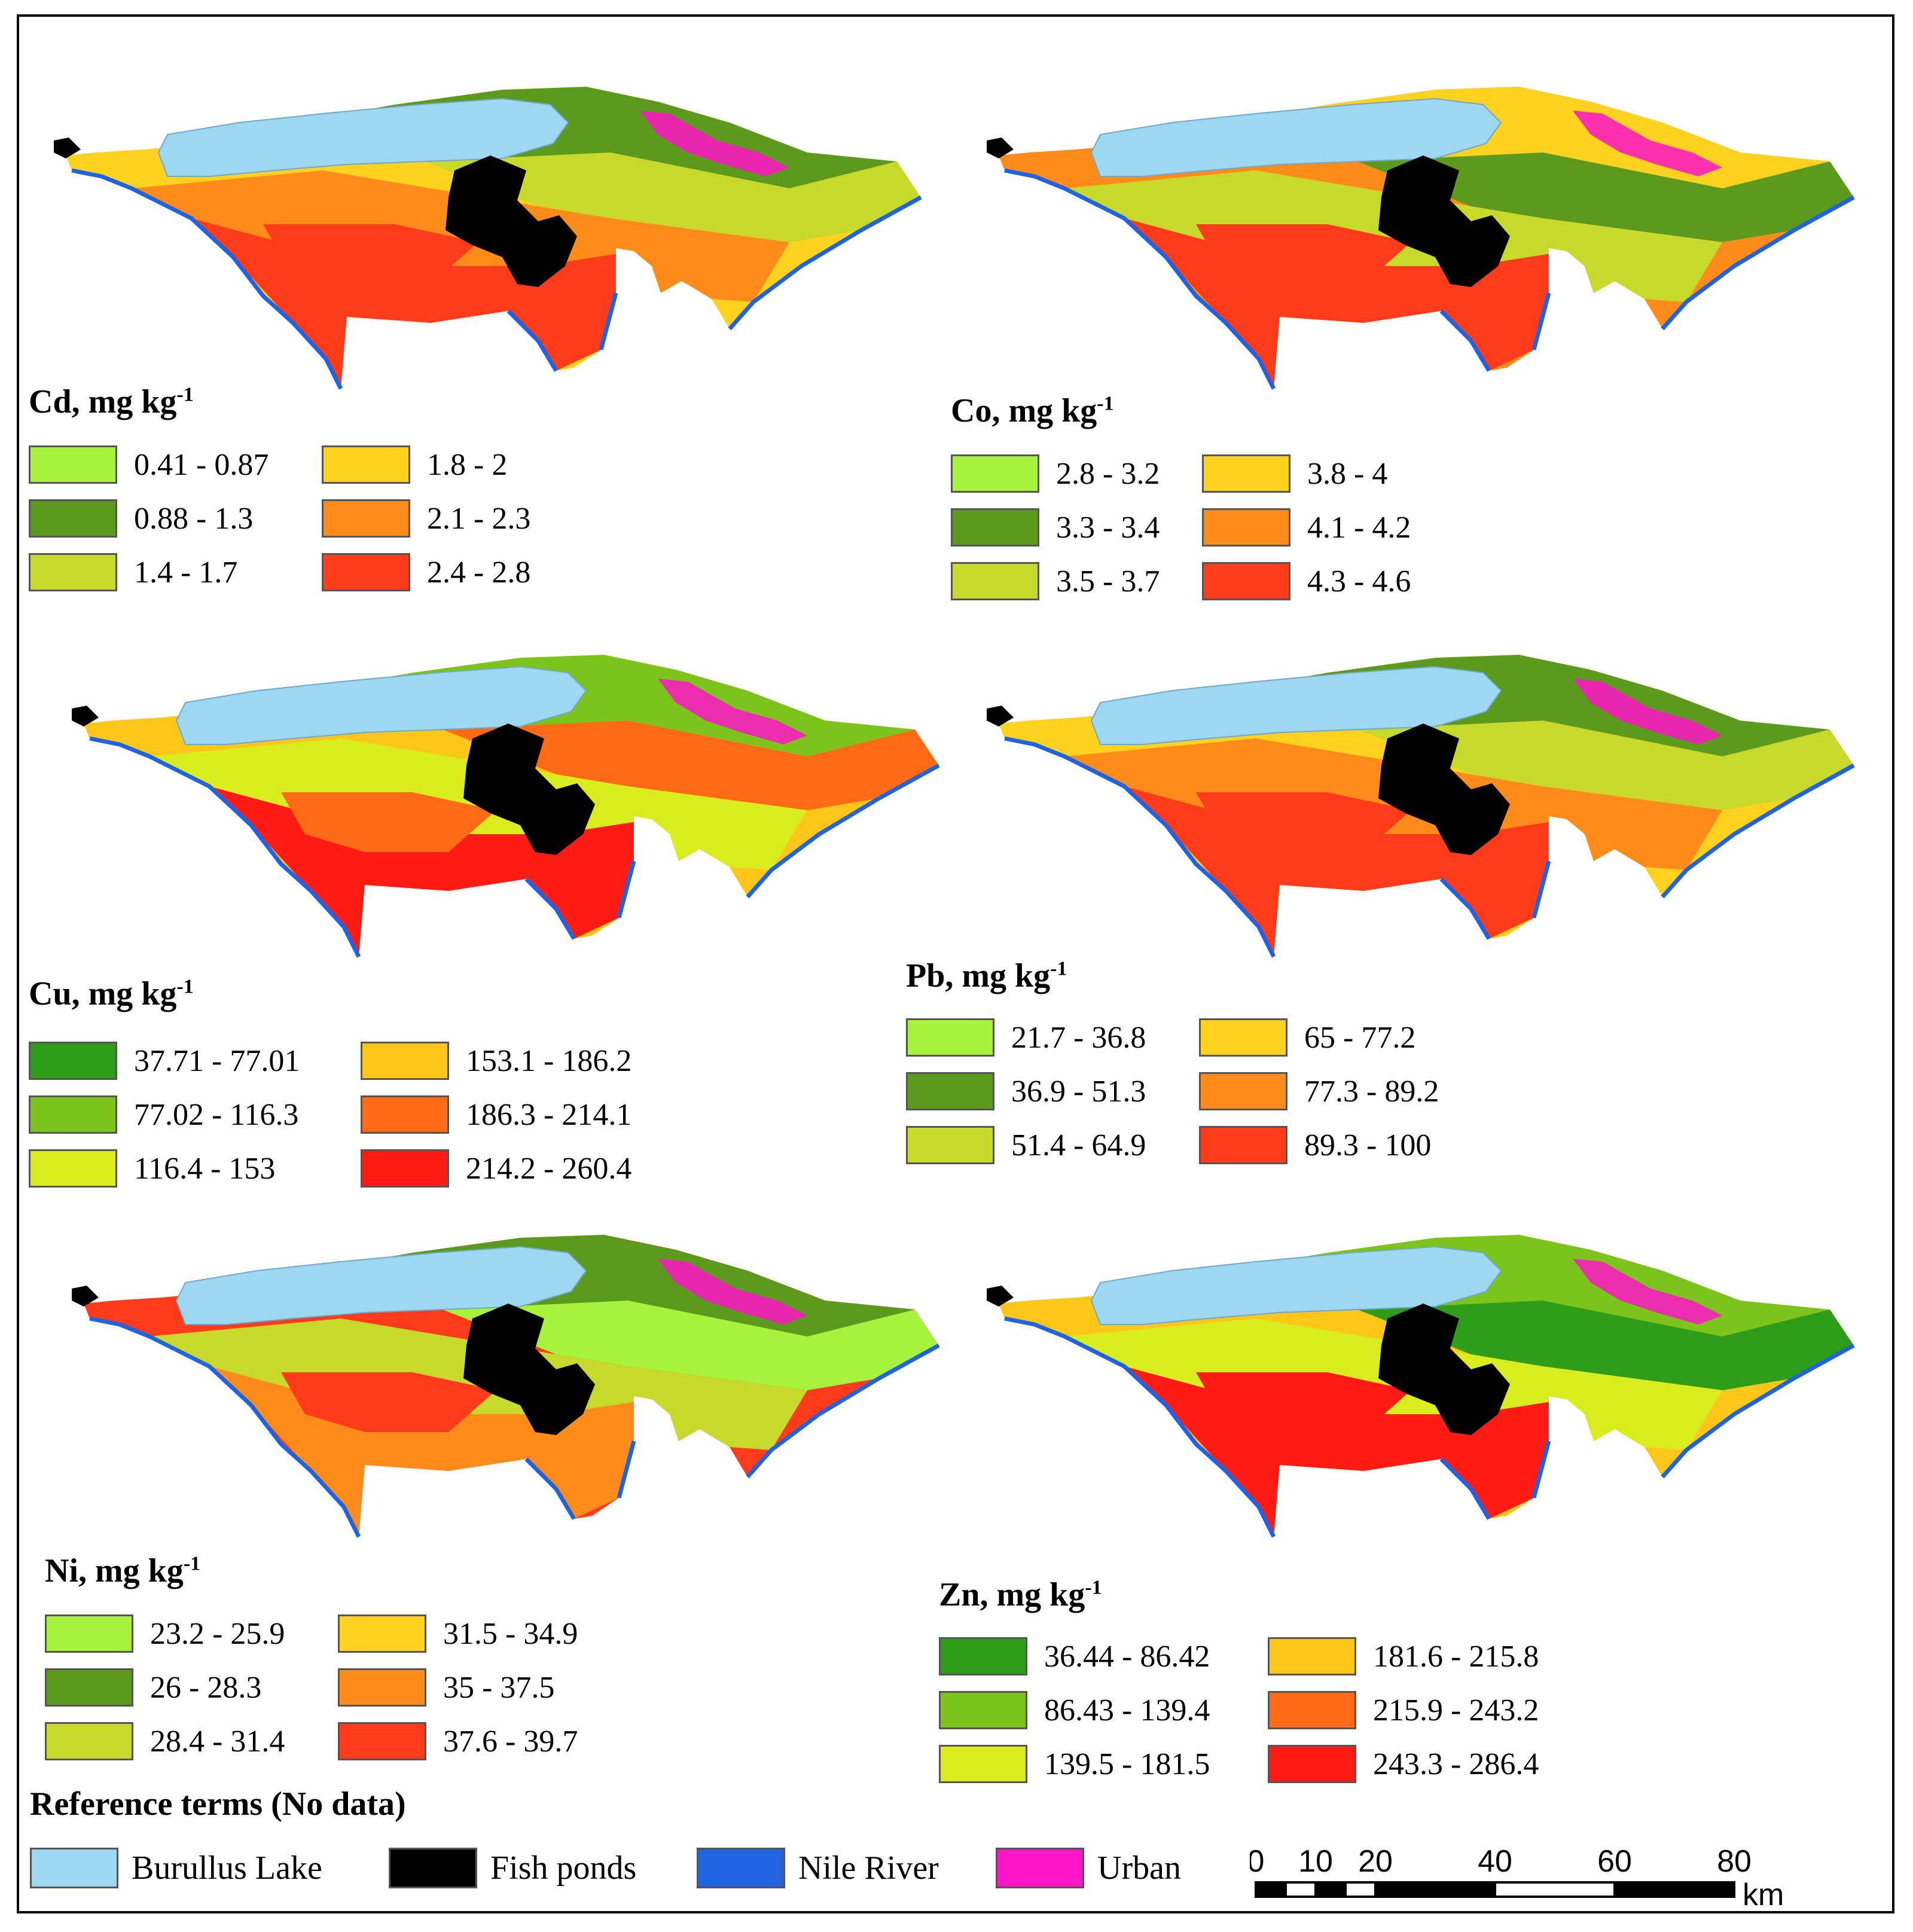 The height and width of the screenshot is (1932, 1913). What do you see at coordinates (176, 1868) in the screenshot?
I see `reference-item-burullus-lake: Burullus Lake` at bounding box center [176, 1868].